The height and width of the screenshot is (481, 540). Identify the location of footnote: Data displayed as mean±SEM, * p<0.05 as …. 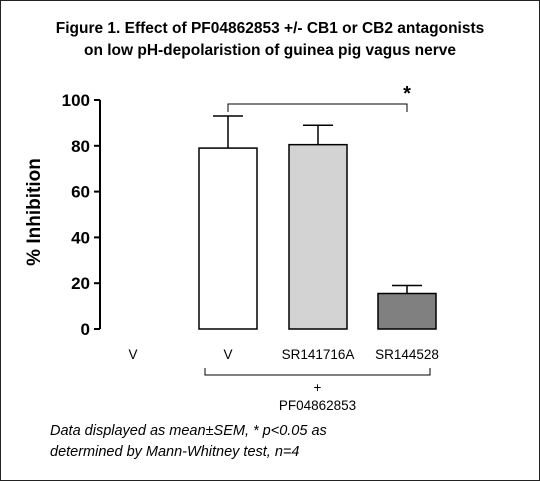
(285, 442).